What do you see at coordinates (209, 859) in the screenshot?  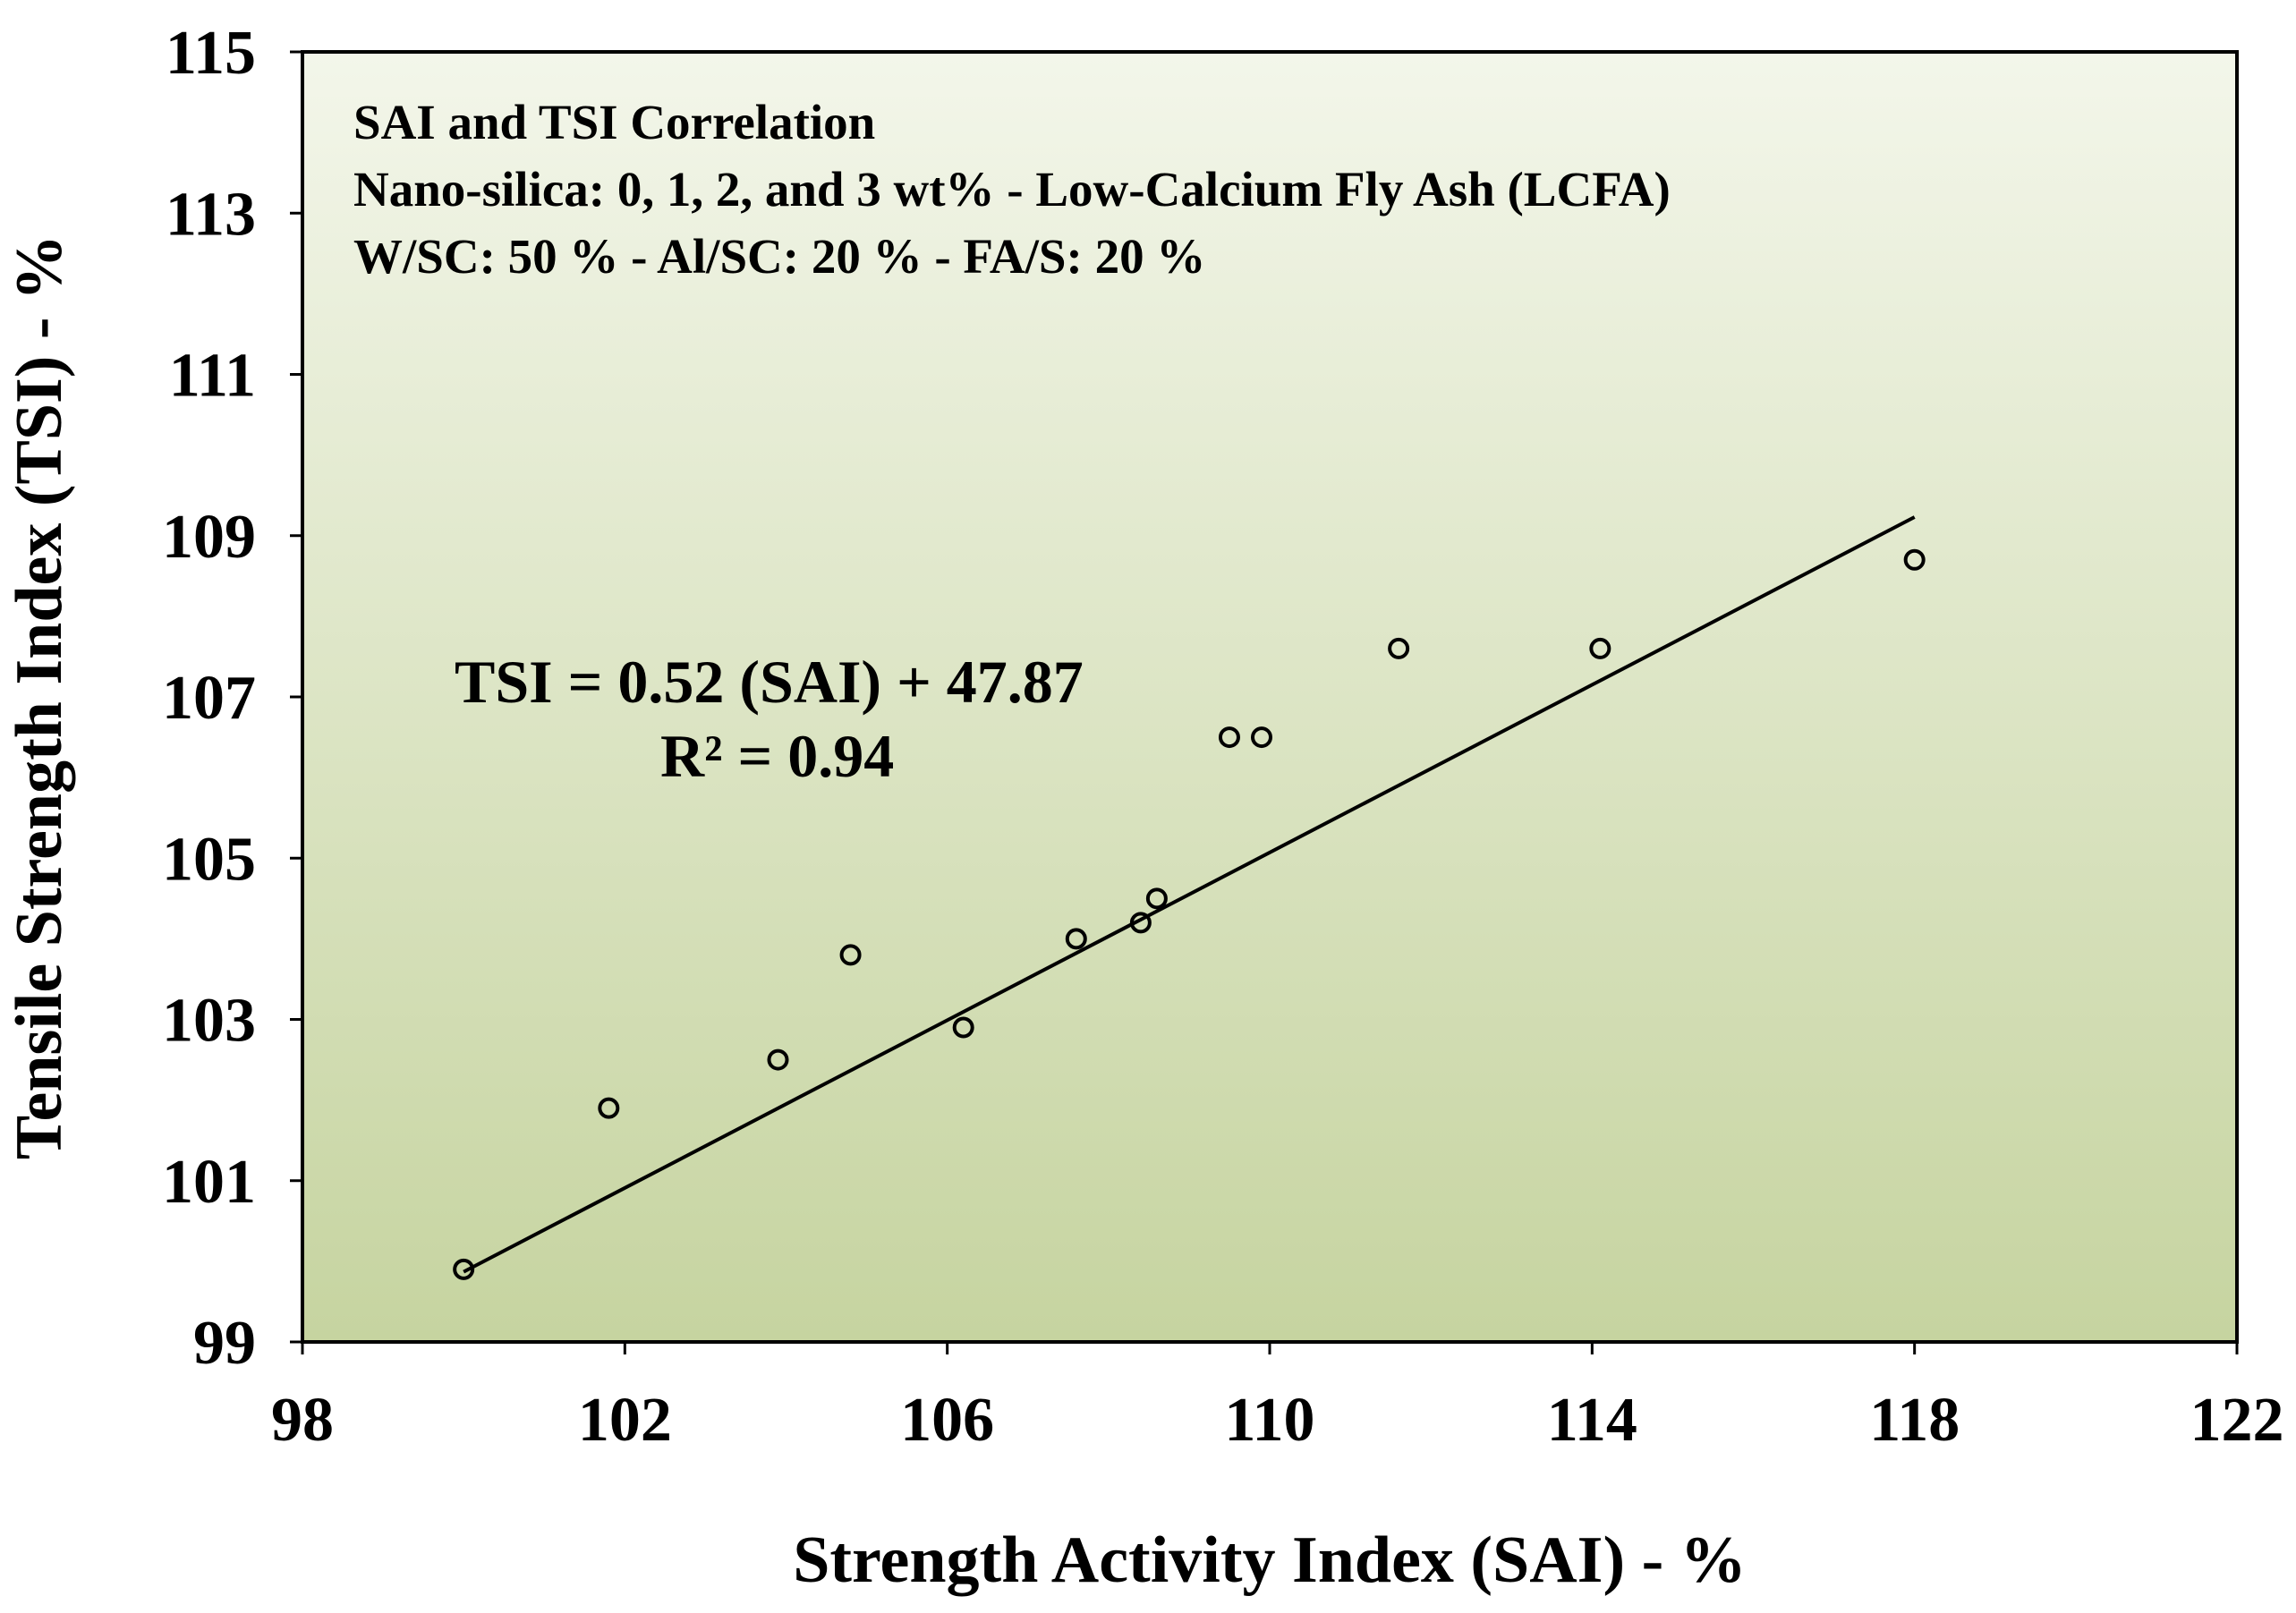 I see `y-tick-label: 105` at bounding box center [209, 859].